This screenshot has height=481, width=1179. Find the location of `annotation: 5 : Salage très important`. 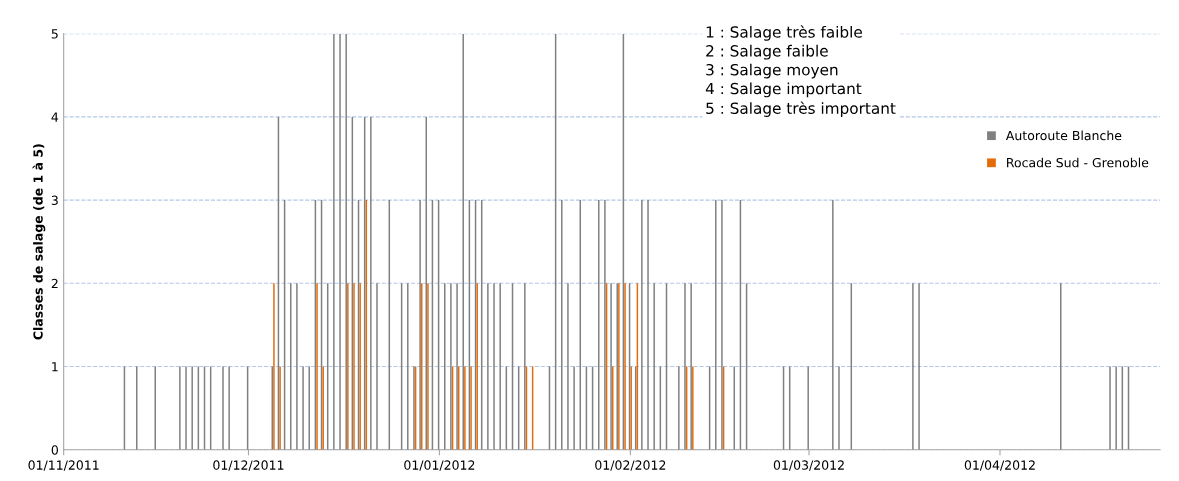

annotation: 5 : Salage très important is located at coordinates (801, 109).